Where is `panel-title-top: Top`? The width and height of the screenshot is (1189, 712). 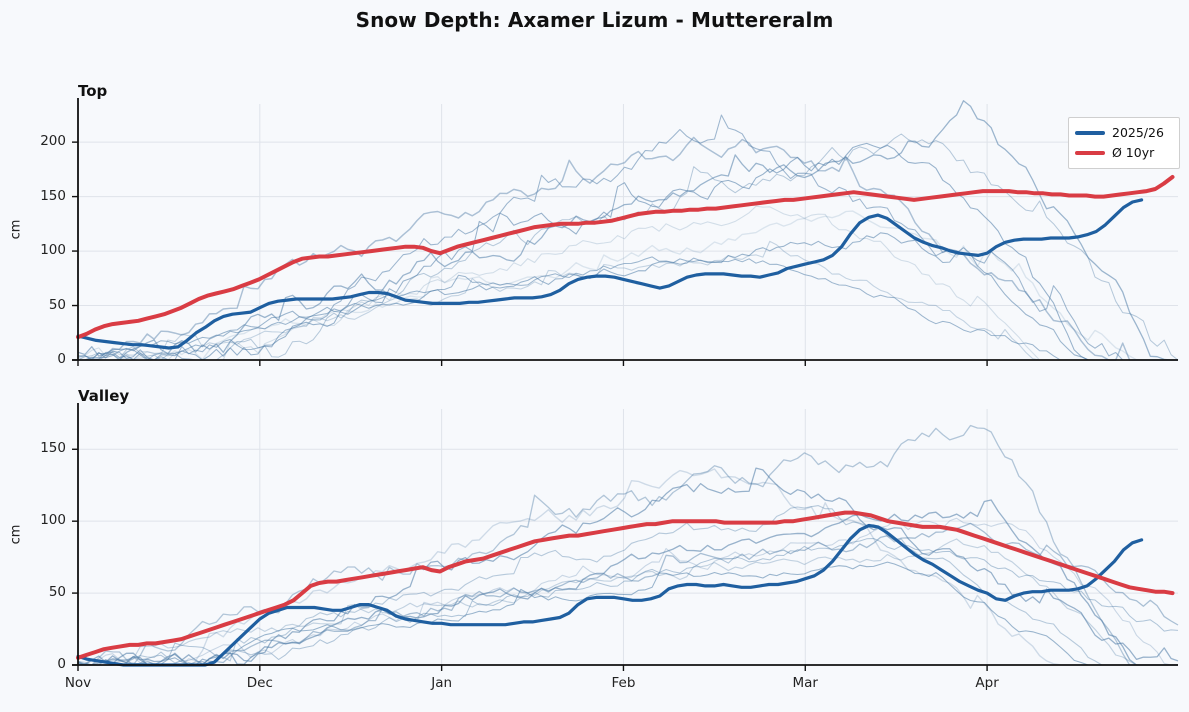 panel-title-top: Top is located at coordinates (93, 91).